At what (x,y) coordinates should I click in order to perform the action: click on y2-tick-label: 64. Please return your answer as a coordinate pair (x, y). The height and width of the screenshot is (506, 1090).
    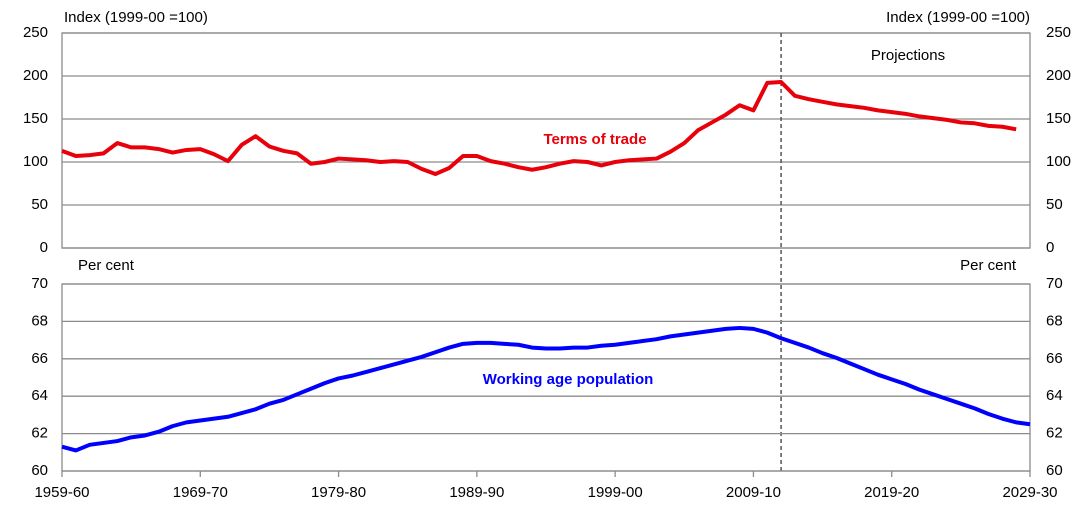
    Looking at the image, I should click on (1054, 395).